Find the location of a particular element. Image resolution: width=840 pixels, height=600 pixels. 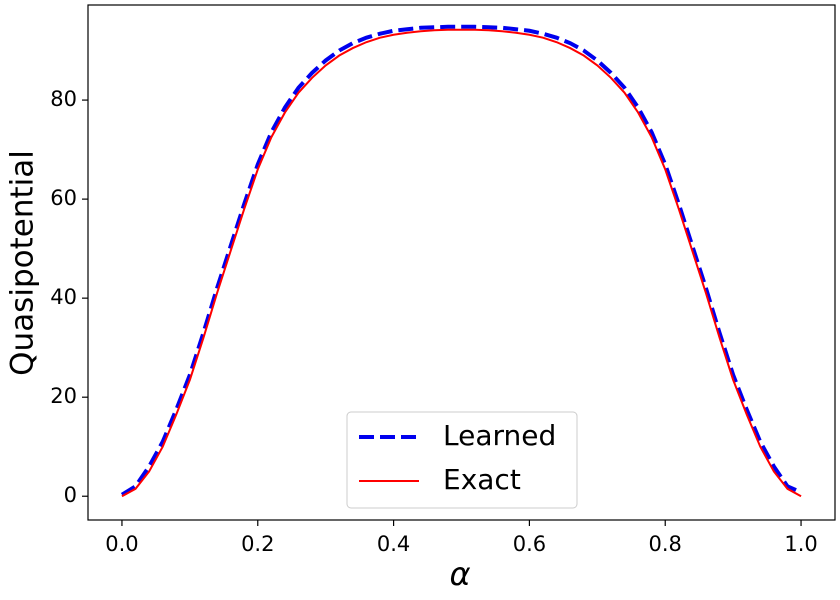

x-tick-label: 0.2 is located at coordinates (257, 544).